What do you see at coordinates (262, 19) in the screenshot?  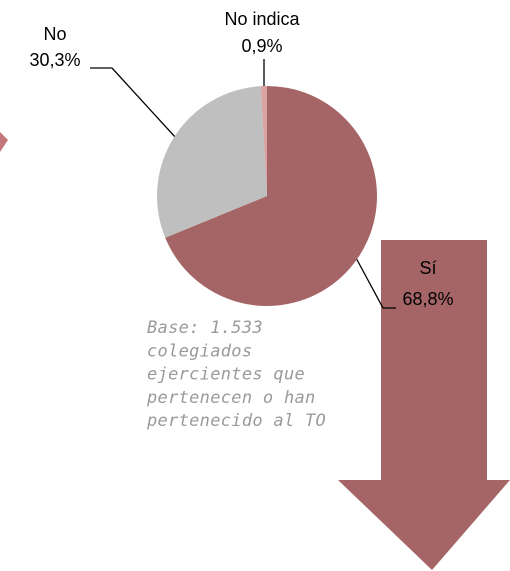 I see `slice-label: No indica` at bounding box center [262, 19].